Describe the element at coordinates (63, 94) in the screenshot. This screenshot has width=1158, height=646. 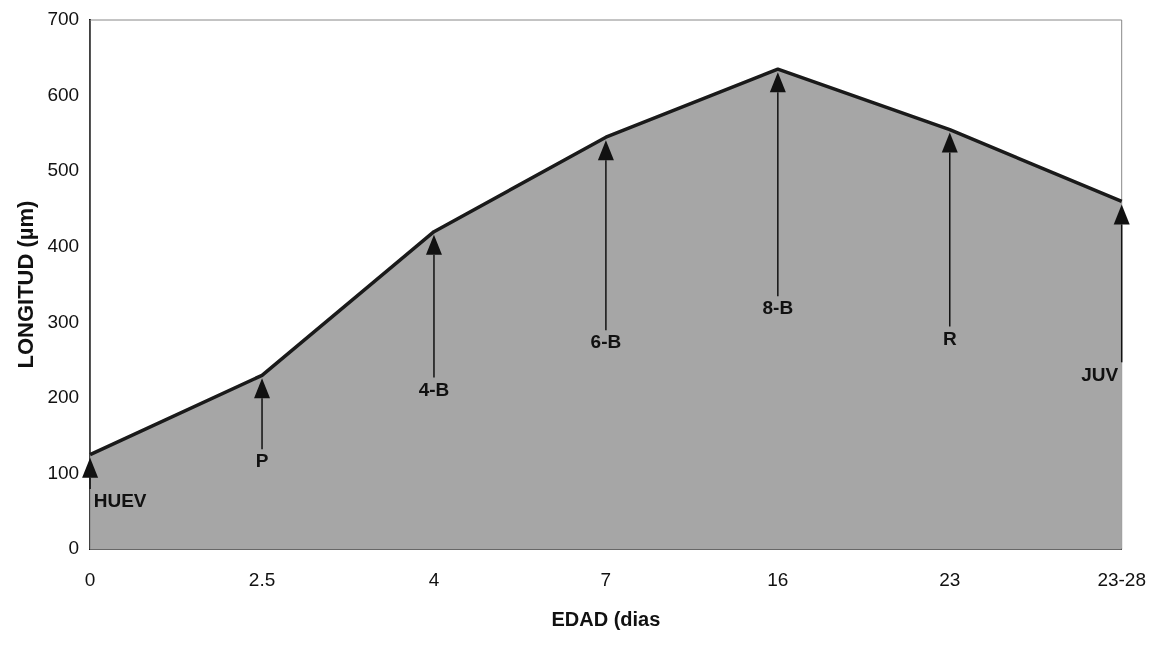
I see `y-tick-label: 600` at that location.